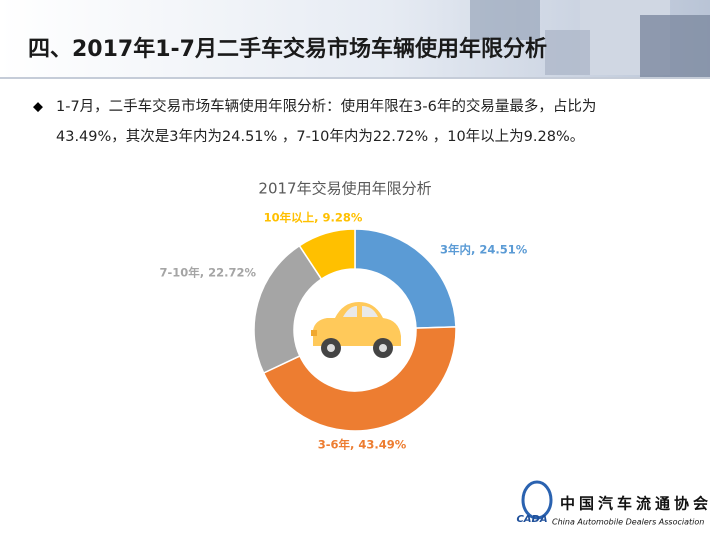 This screenshot has height=535, width=710. I want to click on chart-title: 2017年交易使用年限分析, so click(344, 189).